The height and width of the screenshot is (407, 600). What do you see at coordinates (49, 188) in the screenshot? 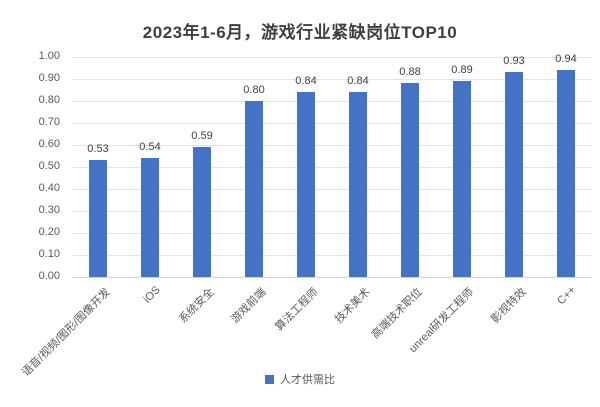
I see `y-tick-label: 0.40` at bounding box center [49, 188].